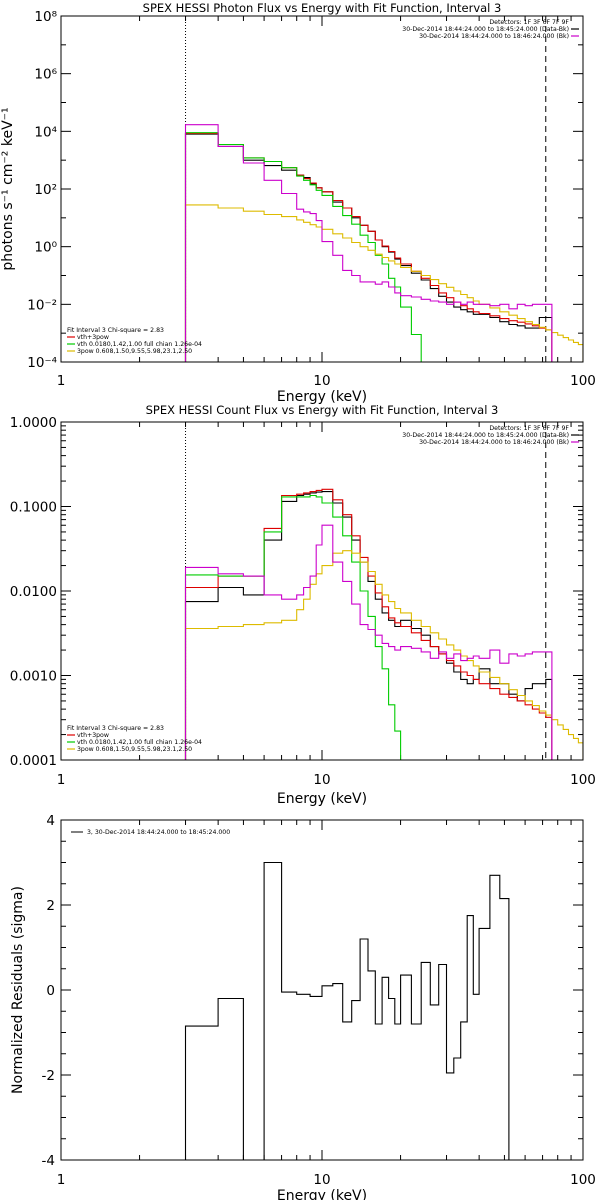  I want to click on y-tick-label: 0.0001, so click(33, 761).